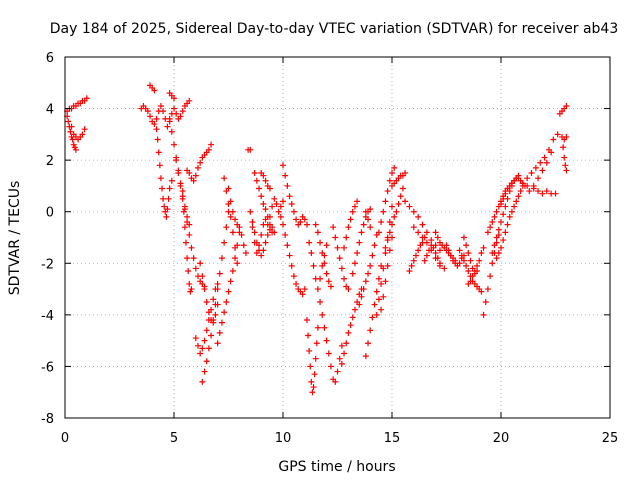 This screenshot has width=640, height=480. Describe the element at coordinates (283, 438) in the screenshot. I see `x-tick-label: 10` at that location.